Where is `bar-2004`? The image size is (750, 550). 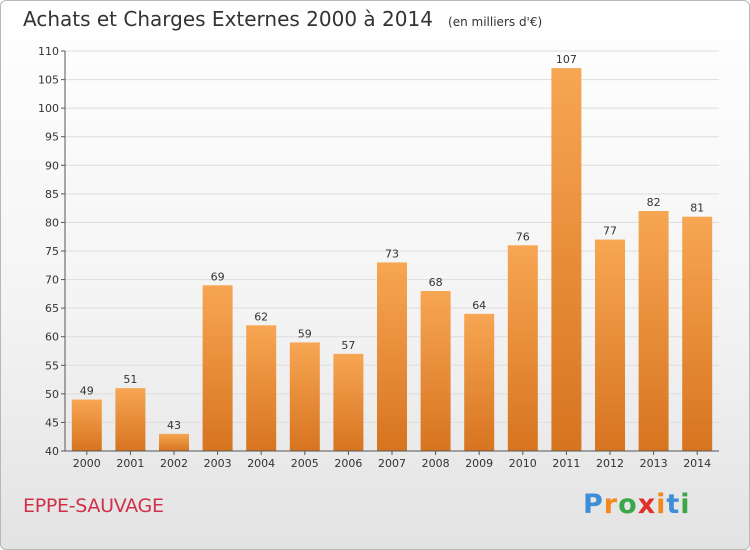 bar-2004 is located at coordinates (261, 388).